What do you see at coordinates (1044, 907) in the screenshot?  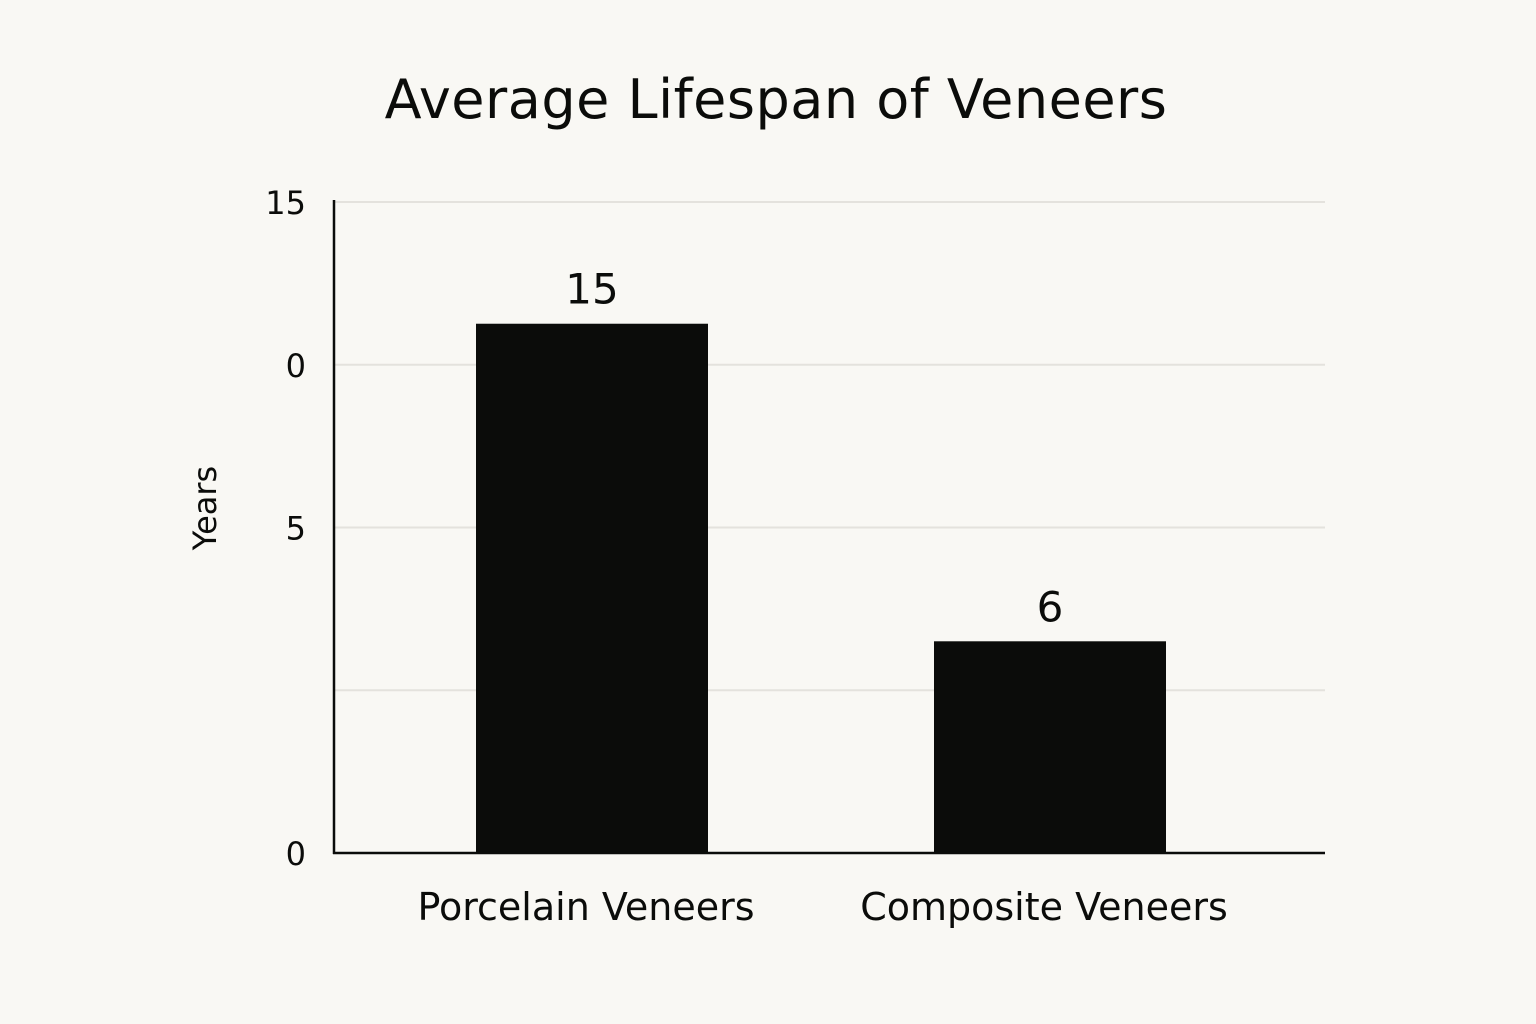 I see `x-tick-label: Composite Veneers` at bounding box center [1044, 907].